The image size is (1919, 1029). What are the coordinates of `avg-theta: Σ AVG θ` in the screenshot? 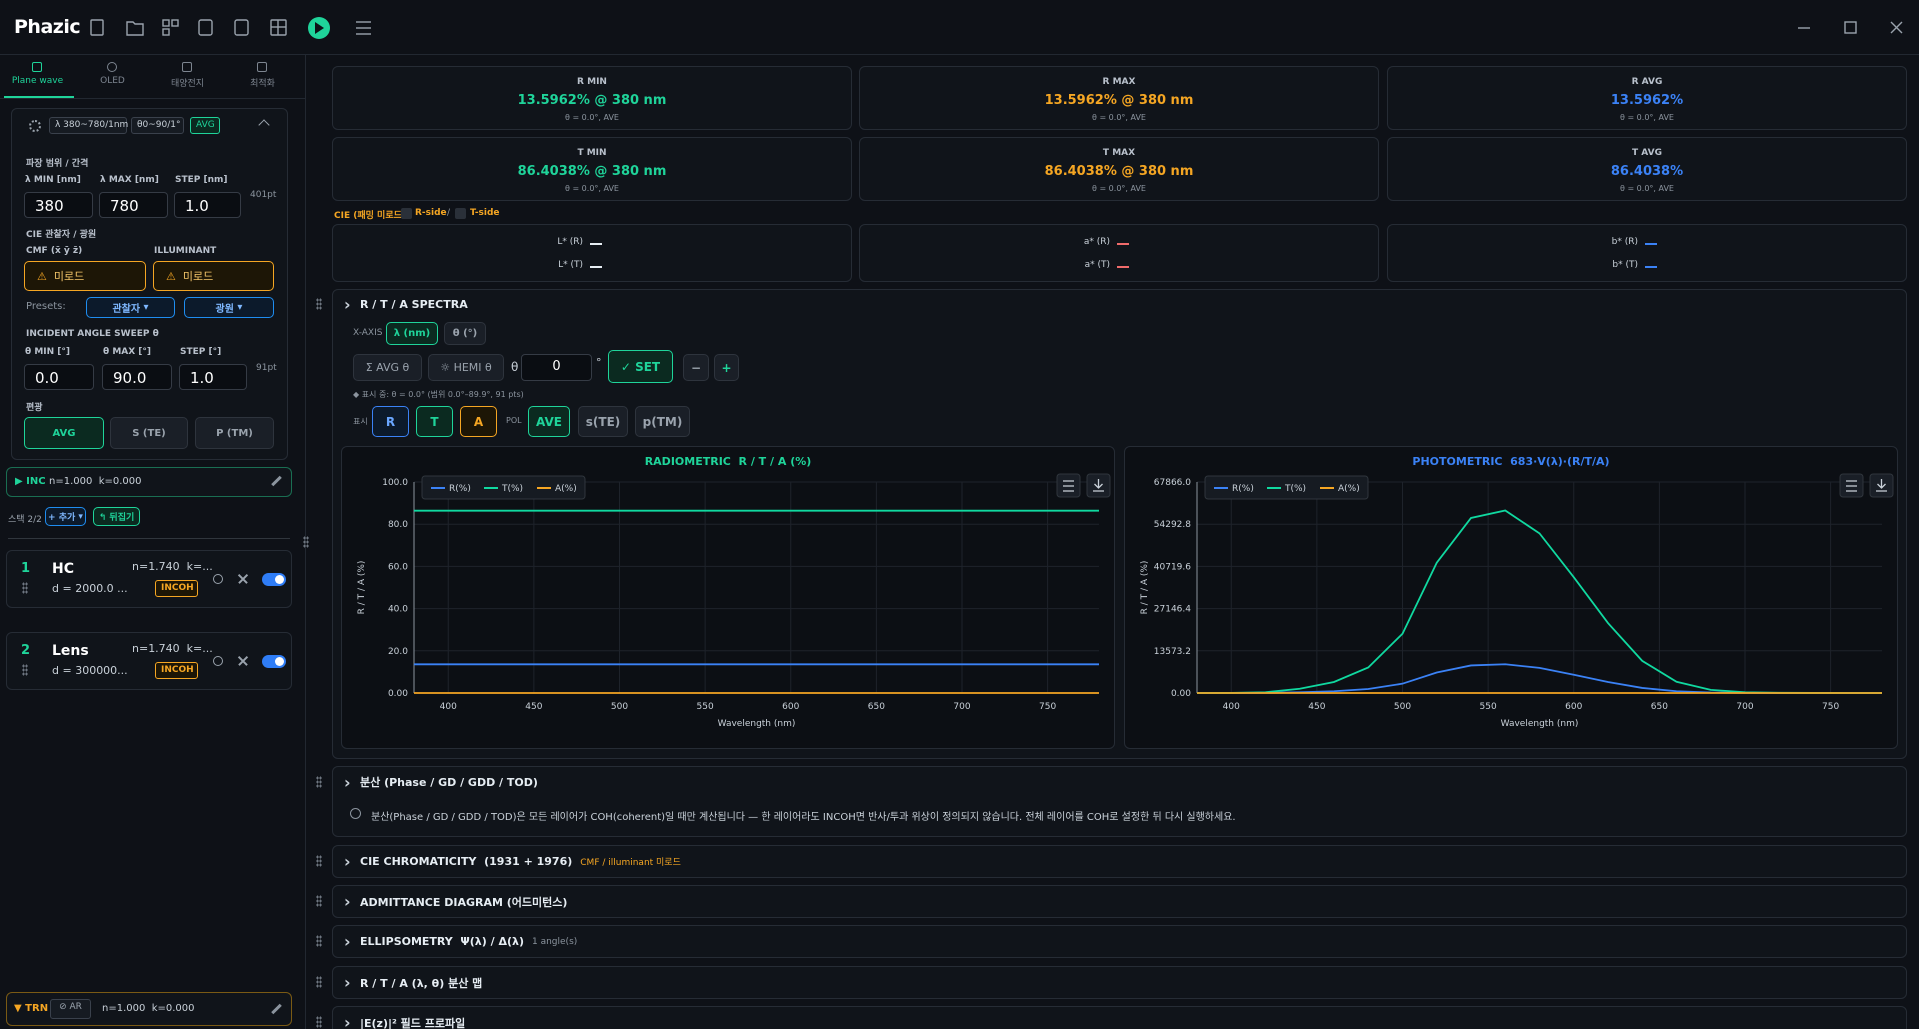 It's located at (387, 367).